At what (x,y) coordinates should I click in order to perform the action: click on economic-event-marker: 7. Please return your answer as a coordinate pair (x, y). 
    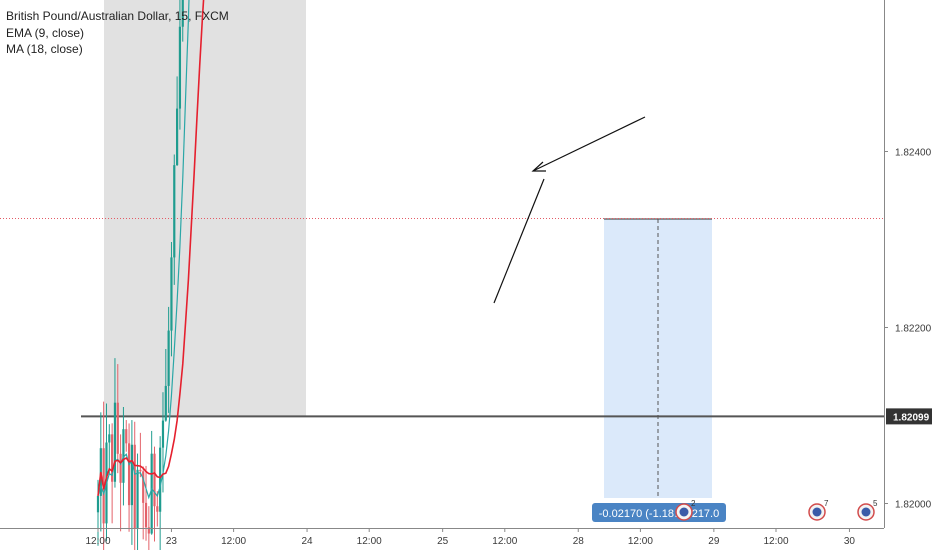
    Looking at the image, I should click on (818, 510).